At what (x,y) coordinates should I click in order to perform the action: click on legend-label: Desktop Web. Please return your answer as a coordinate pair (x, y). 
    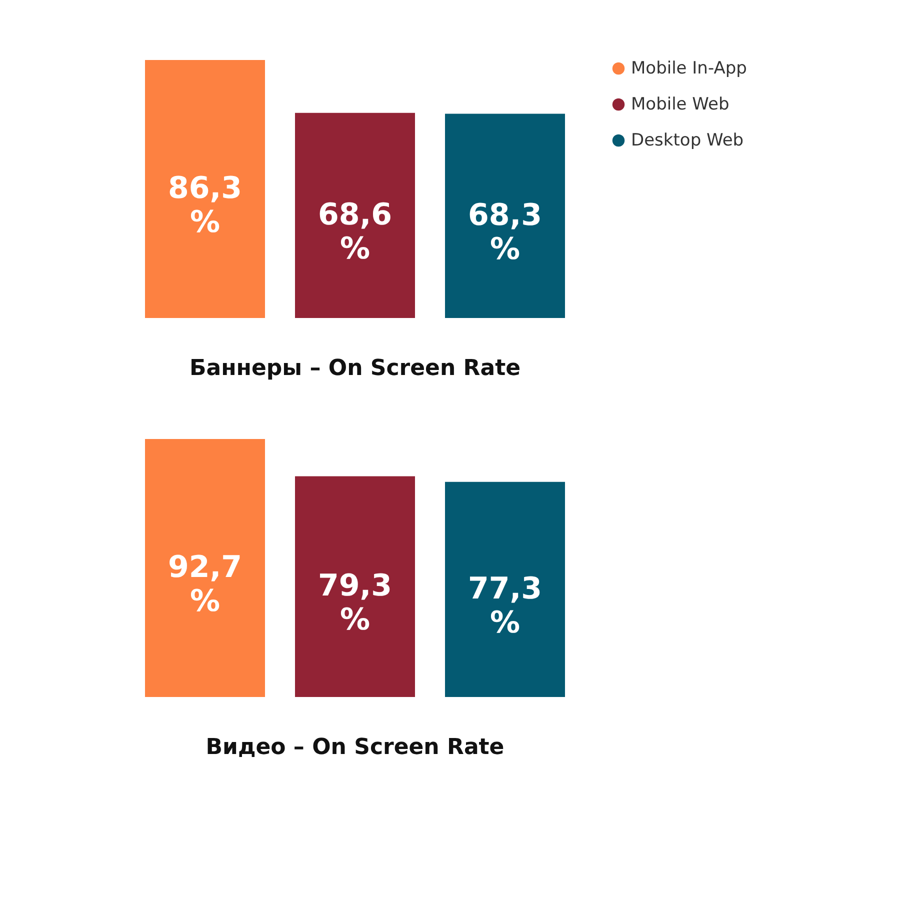
    Looking at the image, I should click on (687, 140).